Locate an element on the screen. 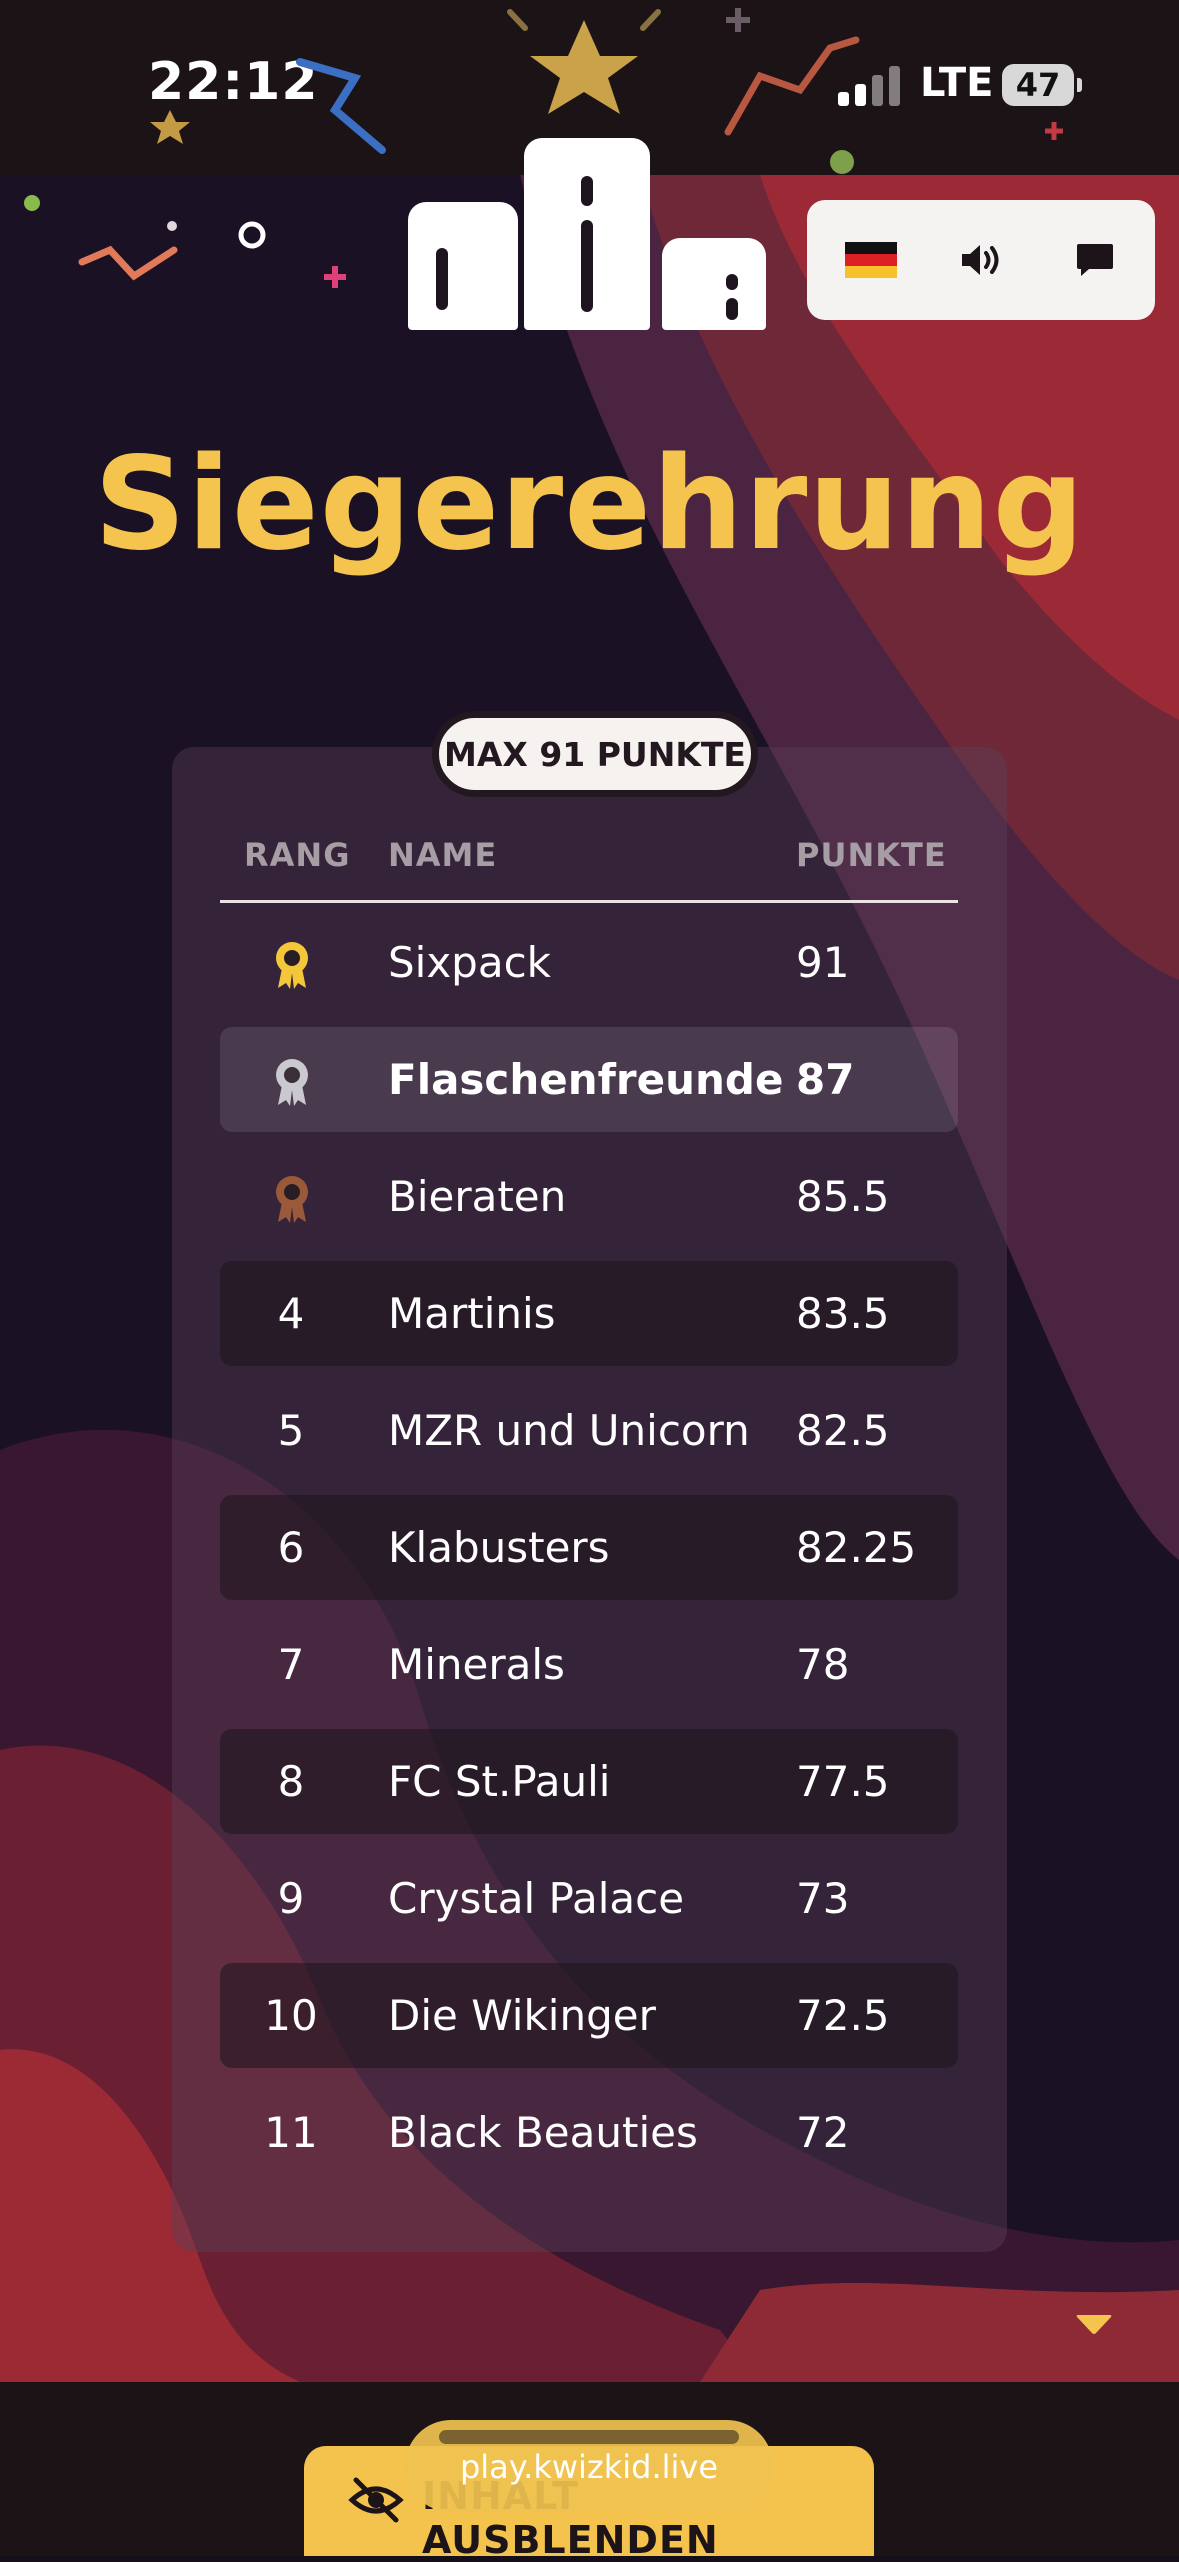 This screenshot has width=1179, height=2562. bronze-medal-icon is located at coordinates (292, 1199).